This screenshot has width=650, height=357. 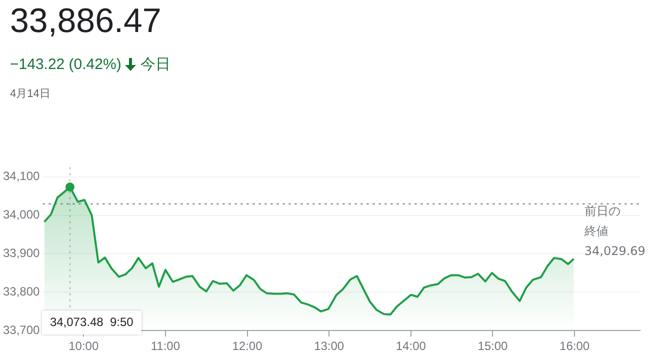 I want to click on x-tick-label: 10:00, so click(x=83, y=346).